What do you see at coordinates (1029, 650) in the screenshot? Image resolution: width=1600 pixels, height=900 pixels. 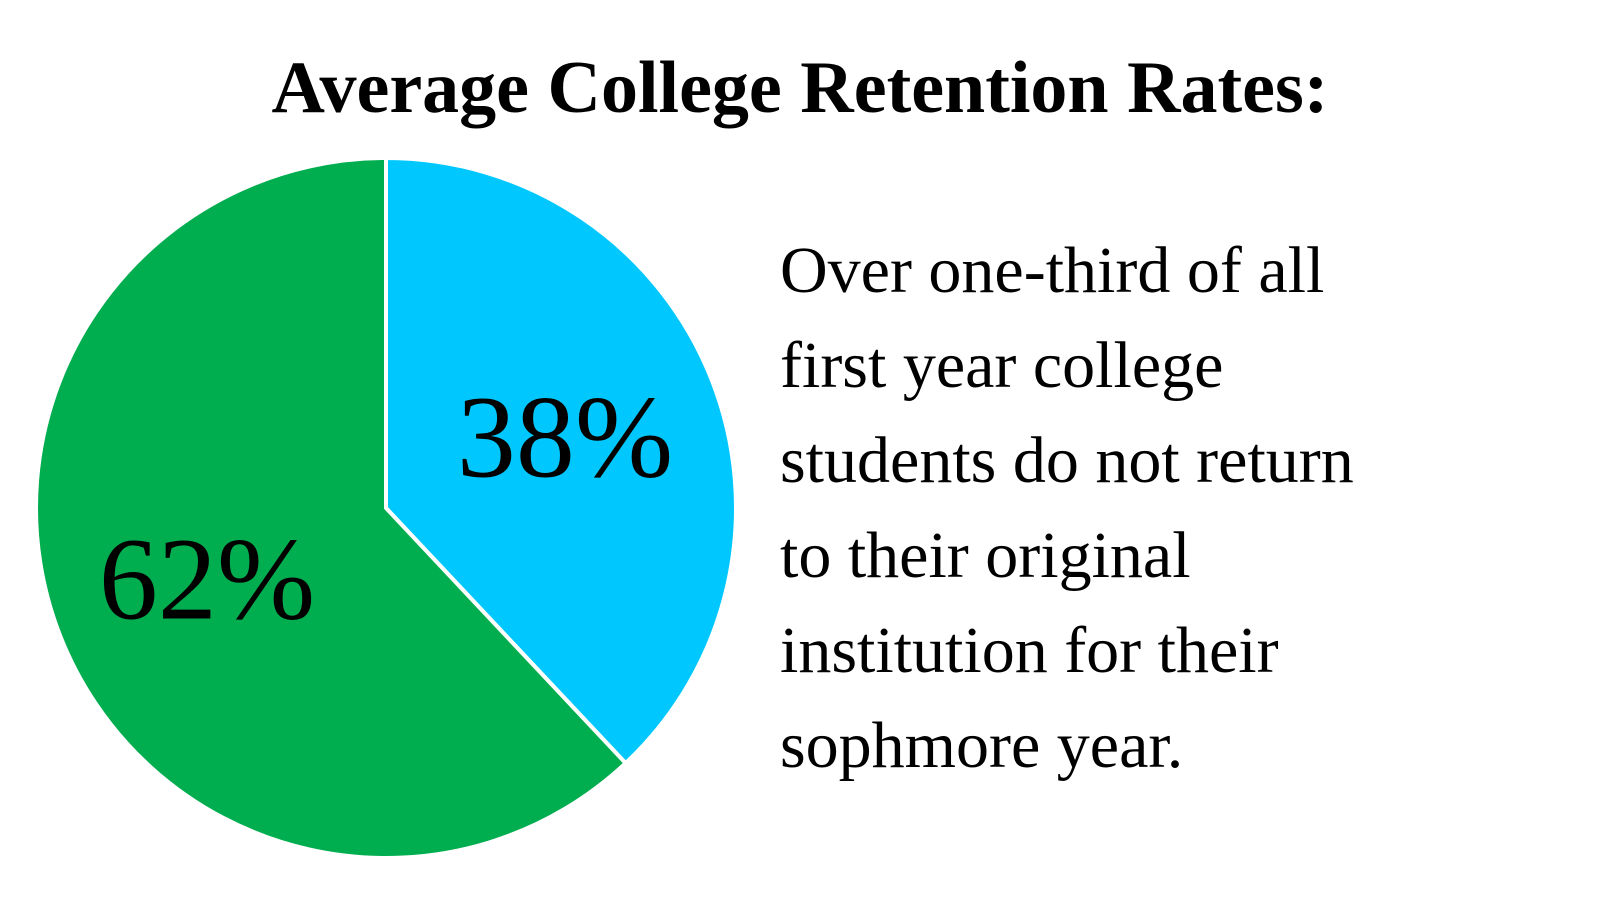 I see `annotation-line: institution for their` at bounding box center [1029, 650].